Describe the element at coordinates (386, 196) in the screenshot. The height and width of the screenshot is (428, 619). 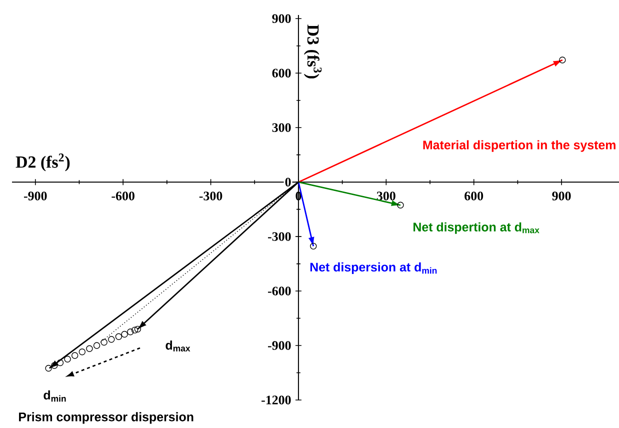
I see `x-tick-label: 300` at that location.